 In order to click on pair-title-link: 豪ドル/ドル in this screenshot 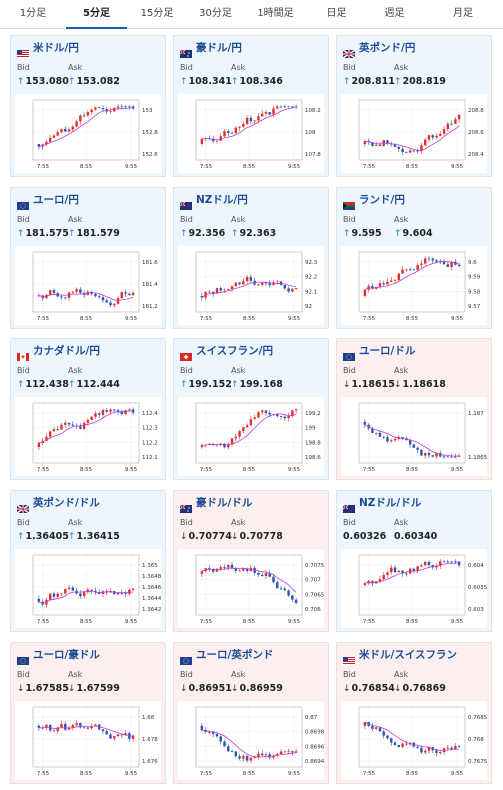, I will do `click(224, 503)`.